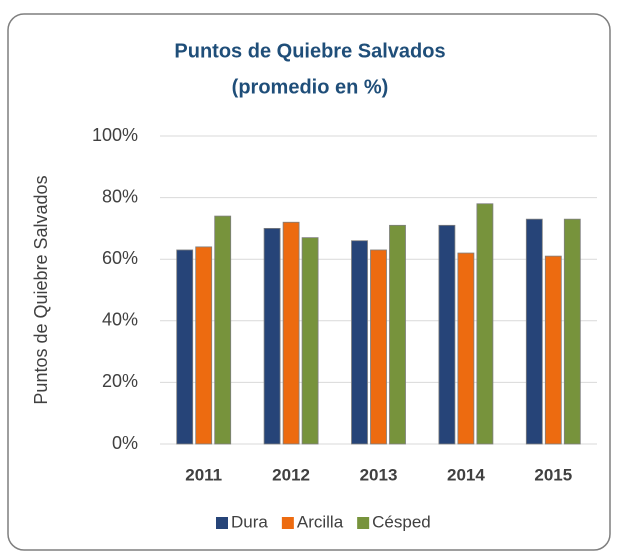 The height and width of the screenshot is (559, 619). What do you see at coordinates (120, 320) in the screenshot?
I see `y-tick-label: 40%` at bounding box center [120, 320].